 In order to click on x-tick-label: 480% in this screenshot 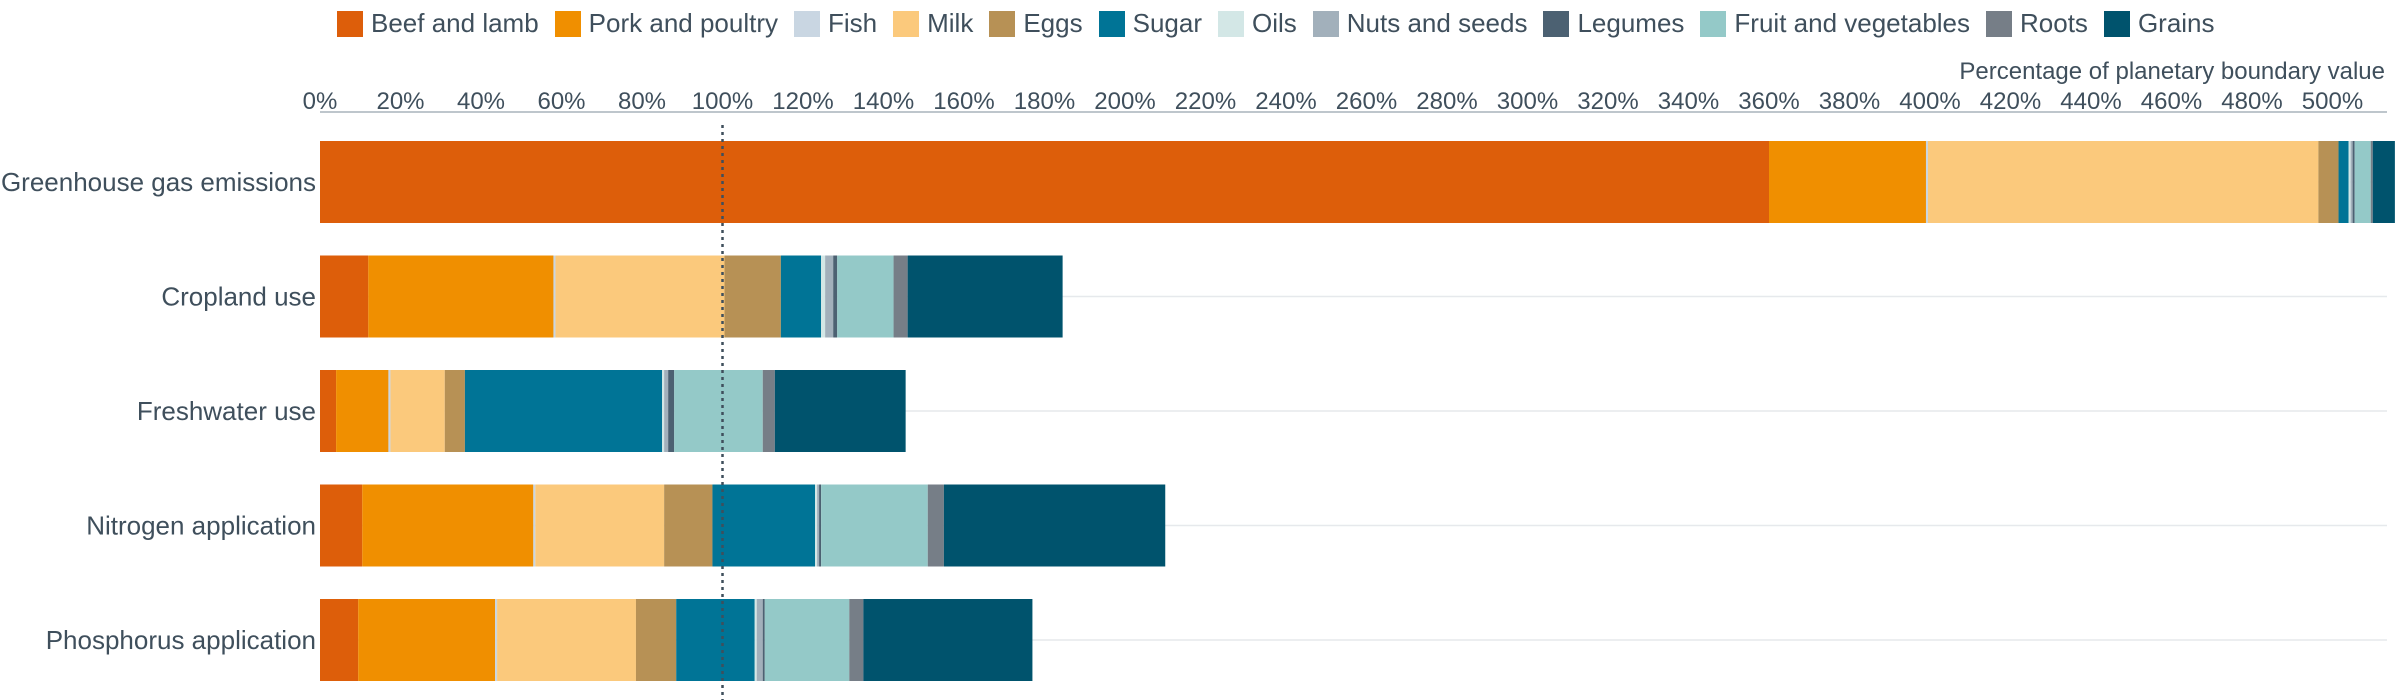, I will do `click(2251, 101)`.